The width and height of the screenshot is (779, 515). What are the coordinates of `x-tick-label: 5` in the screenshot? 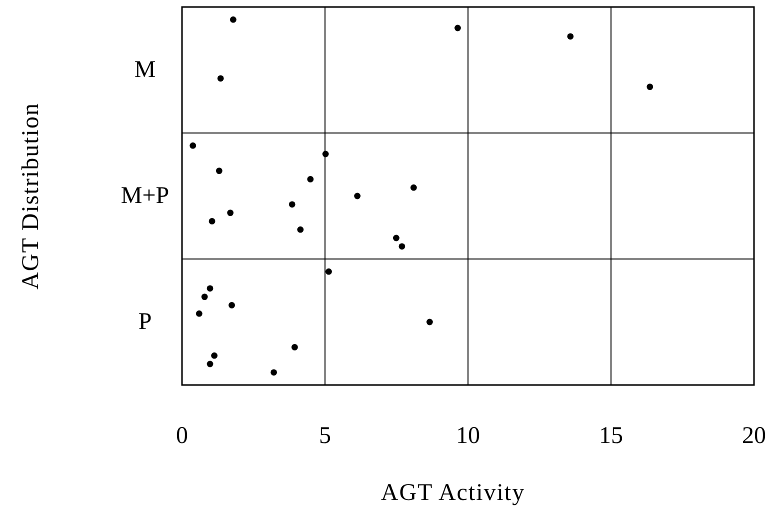 It's located at (325, 436).